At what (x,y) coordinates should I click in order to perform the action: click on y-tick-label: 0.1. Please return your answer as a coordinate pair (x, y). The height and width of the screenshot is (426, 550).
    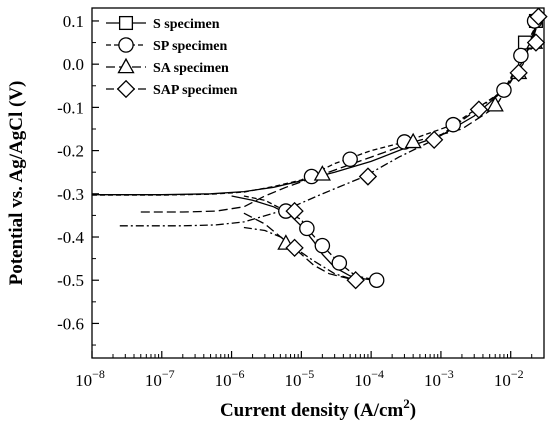
    Looking at the image, I should click on (73, 21).